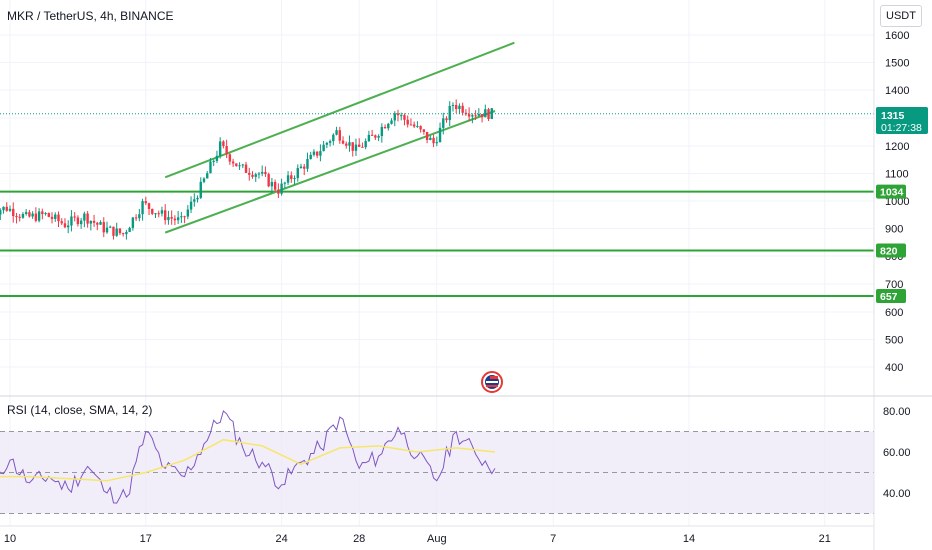  I want to click on us-flag-icon, so click(492, 382).